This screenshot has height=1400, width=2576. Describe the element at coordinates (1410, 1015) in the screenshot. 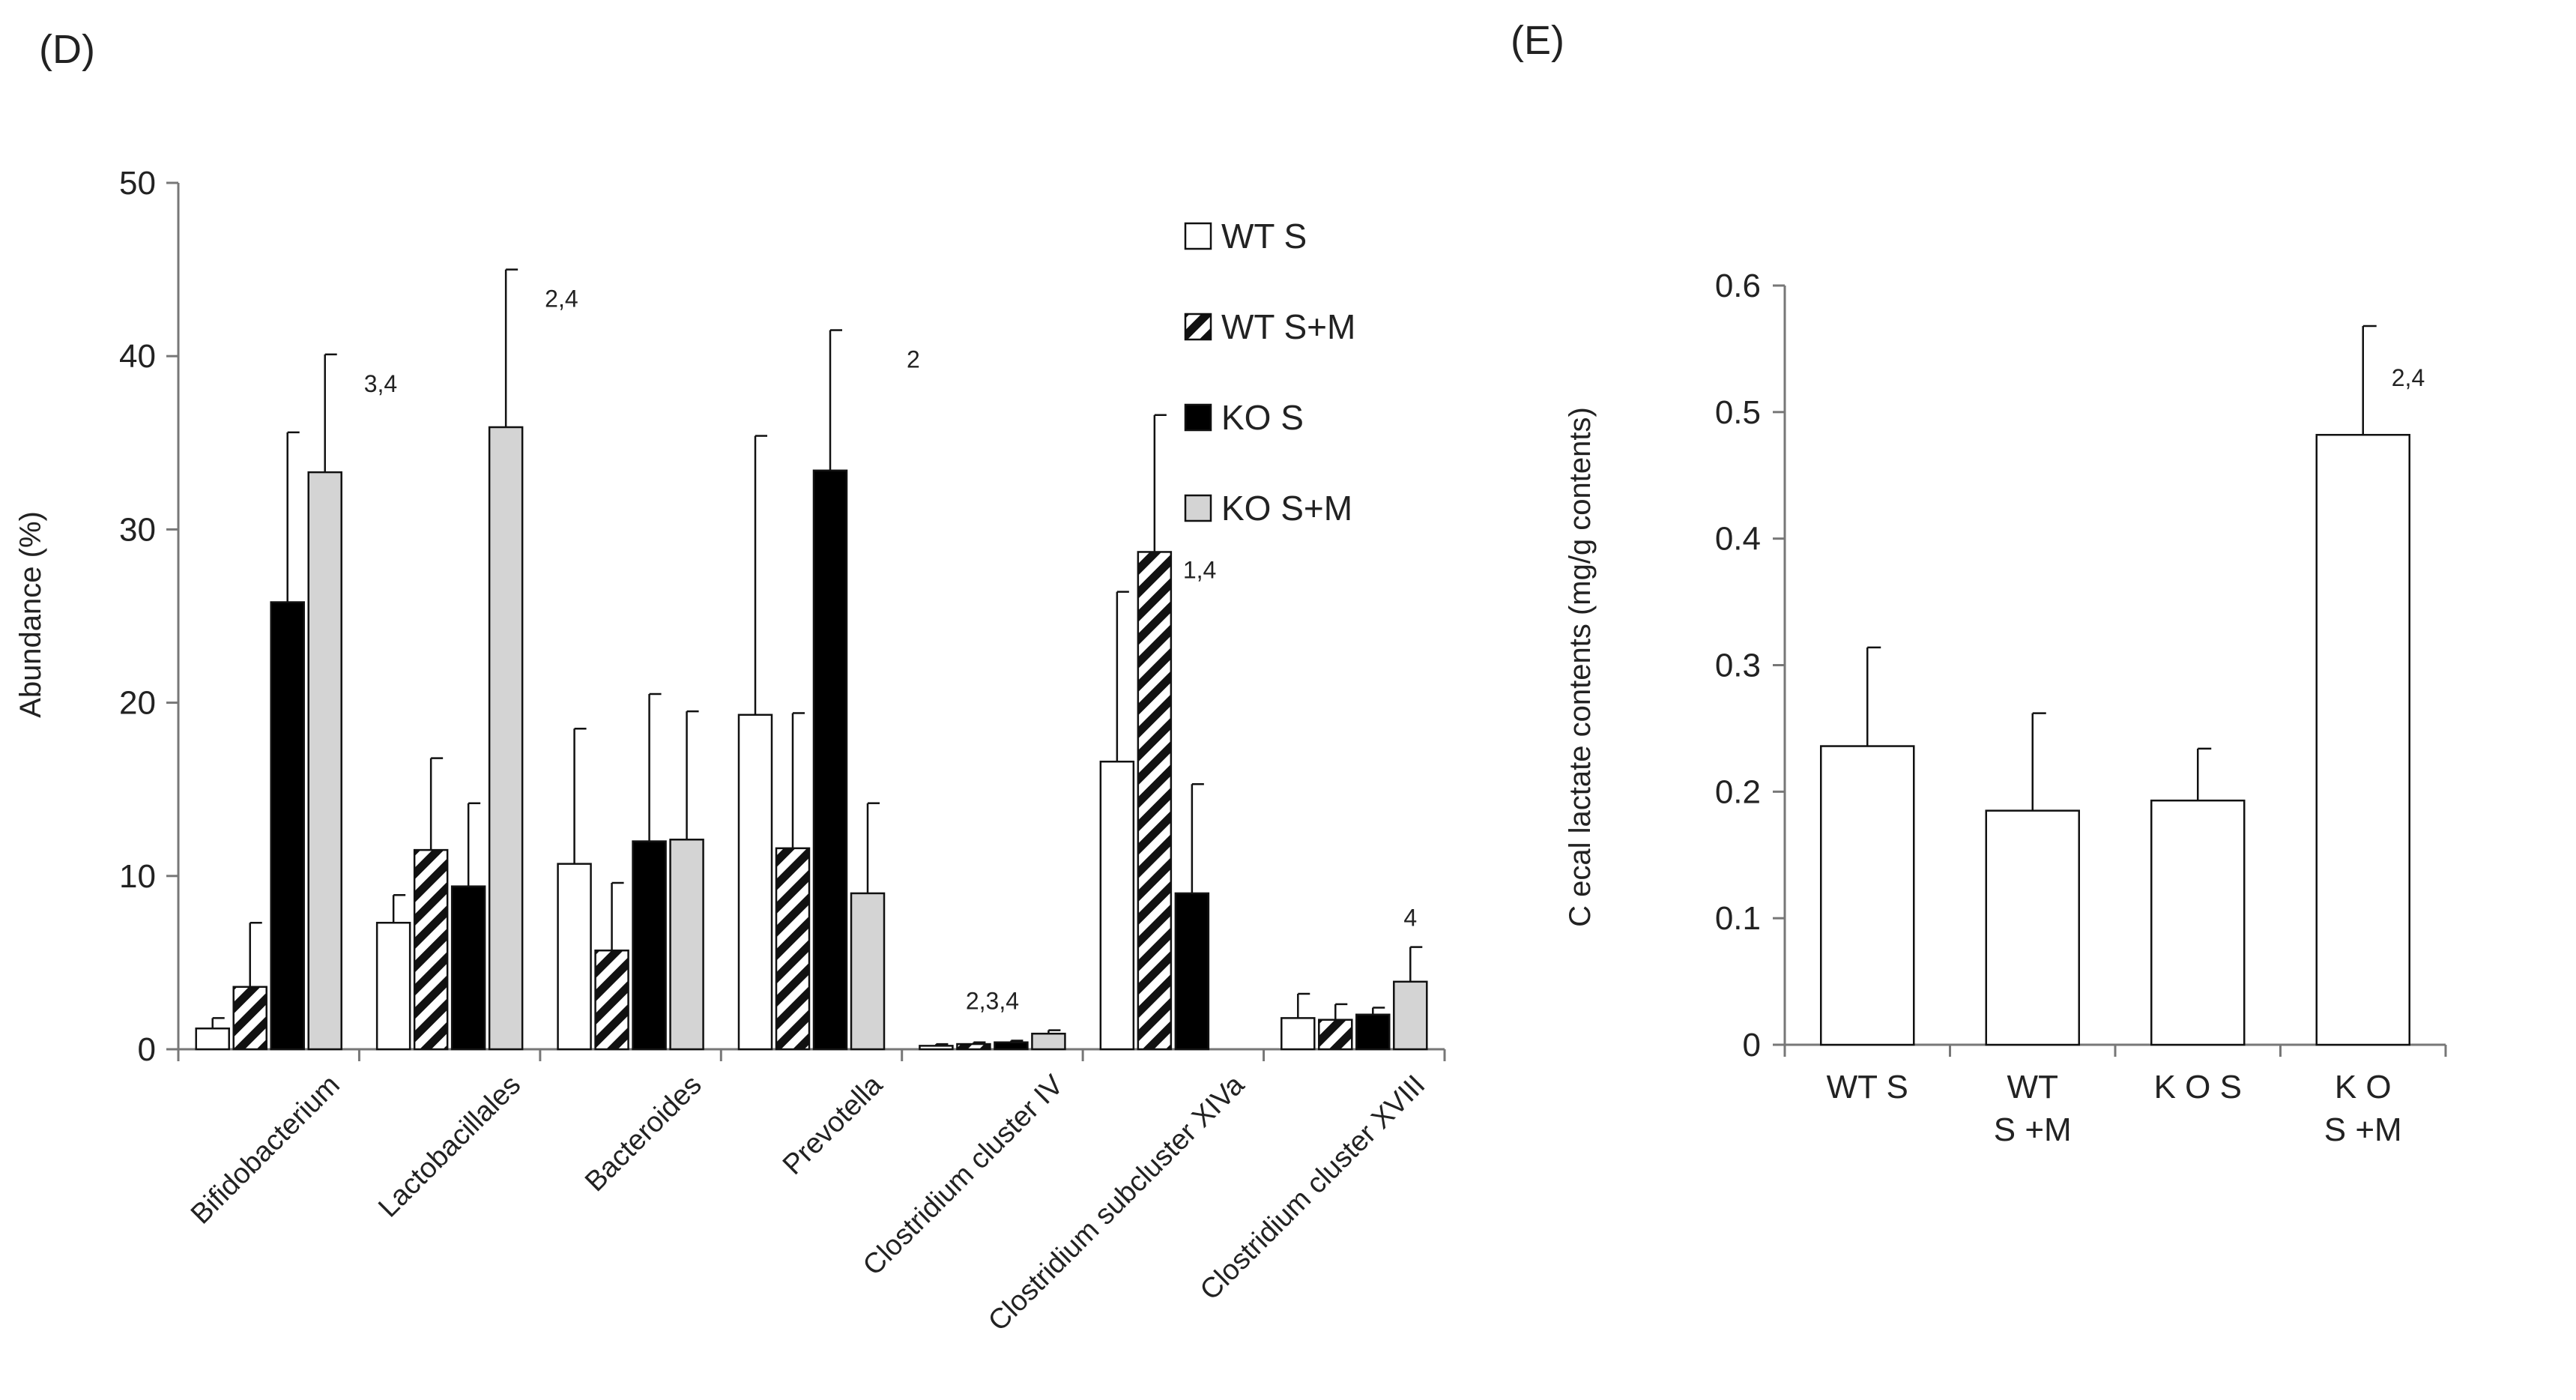

I see `bar-clostridium-cluster-xviii-ko-s-m` at that location.